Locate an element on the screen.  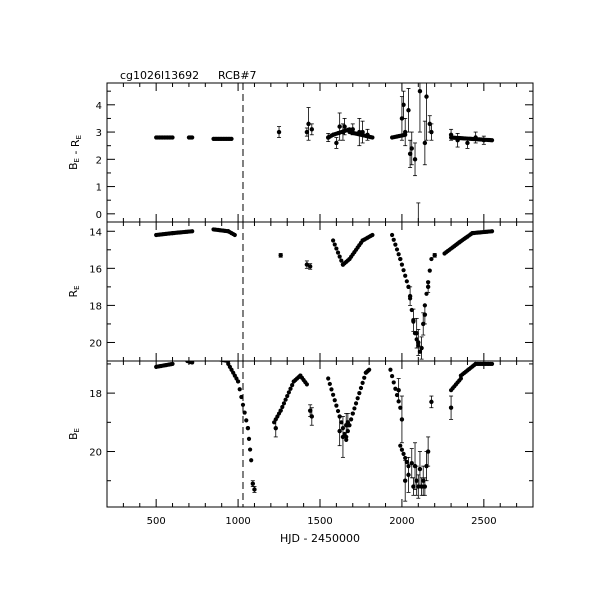
object-id-label: cg1026l13692 is located at coordinates (159, 75).